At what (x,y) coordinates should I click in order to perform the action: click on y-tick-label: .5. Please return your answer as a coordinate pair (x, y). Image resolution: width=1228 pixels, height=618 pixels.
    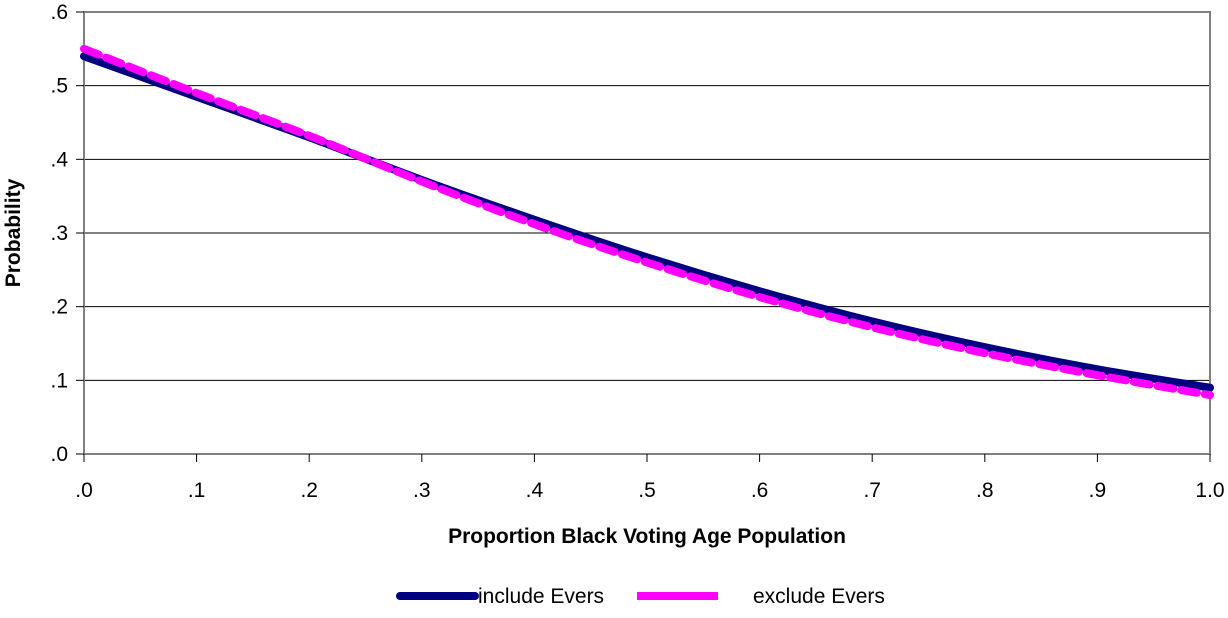
    Looking at the image, I should click on (59, 86).